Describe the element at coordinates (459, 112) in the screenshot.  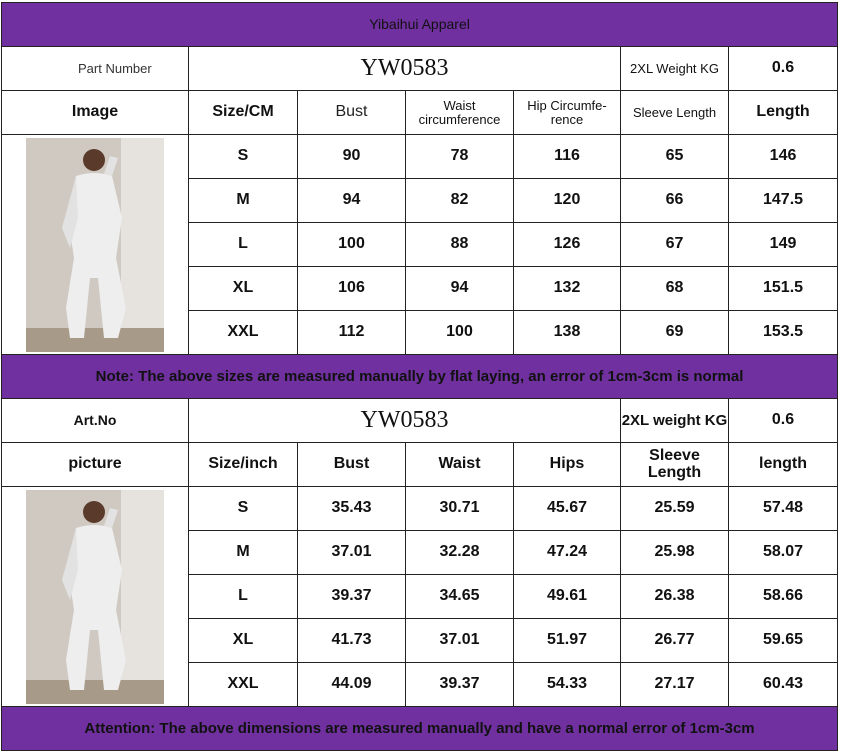
I see `column-header: Waist circumference` at that location.